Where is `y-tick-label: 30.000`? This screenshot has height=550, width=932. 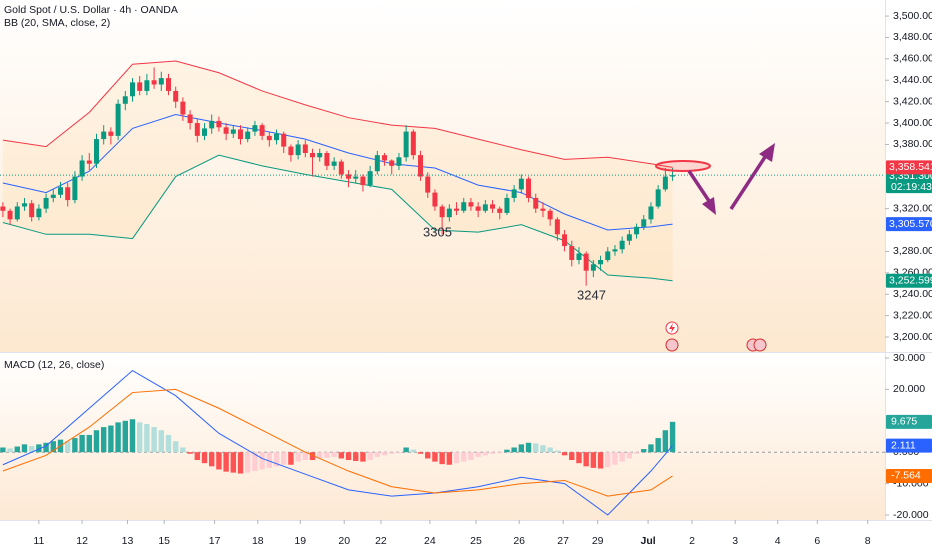
y-tick-label: 30.000 is located at coordinates (909, 358).